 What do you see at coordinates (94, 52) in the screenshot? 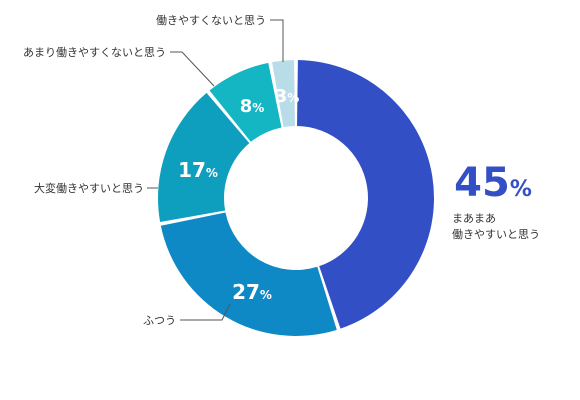
I see `slice-category-label: あまり働きやすくないと思う` at bounding box center [94, 52].